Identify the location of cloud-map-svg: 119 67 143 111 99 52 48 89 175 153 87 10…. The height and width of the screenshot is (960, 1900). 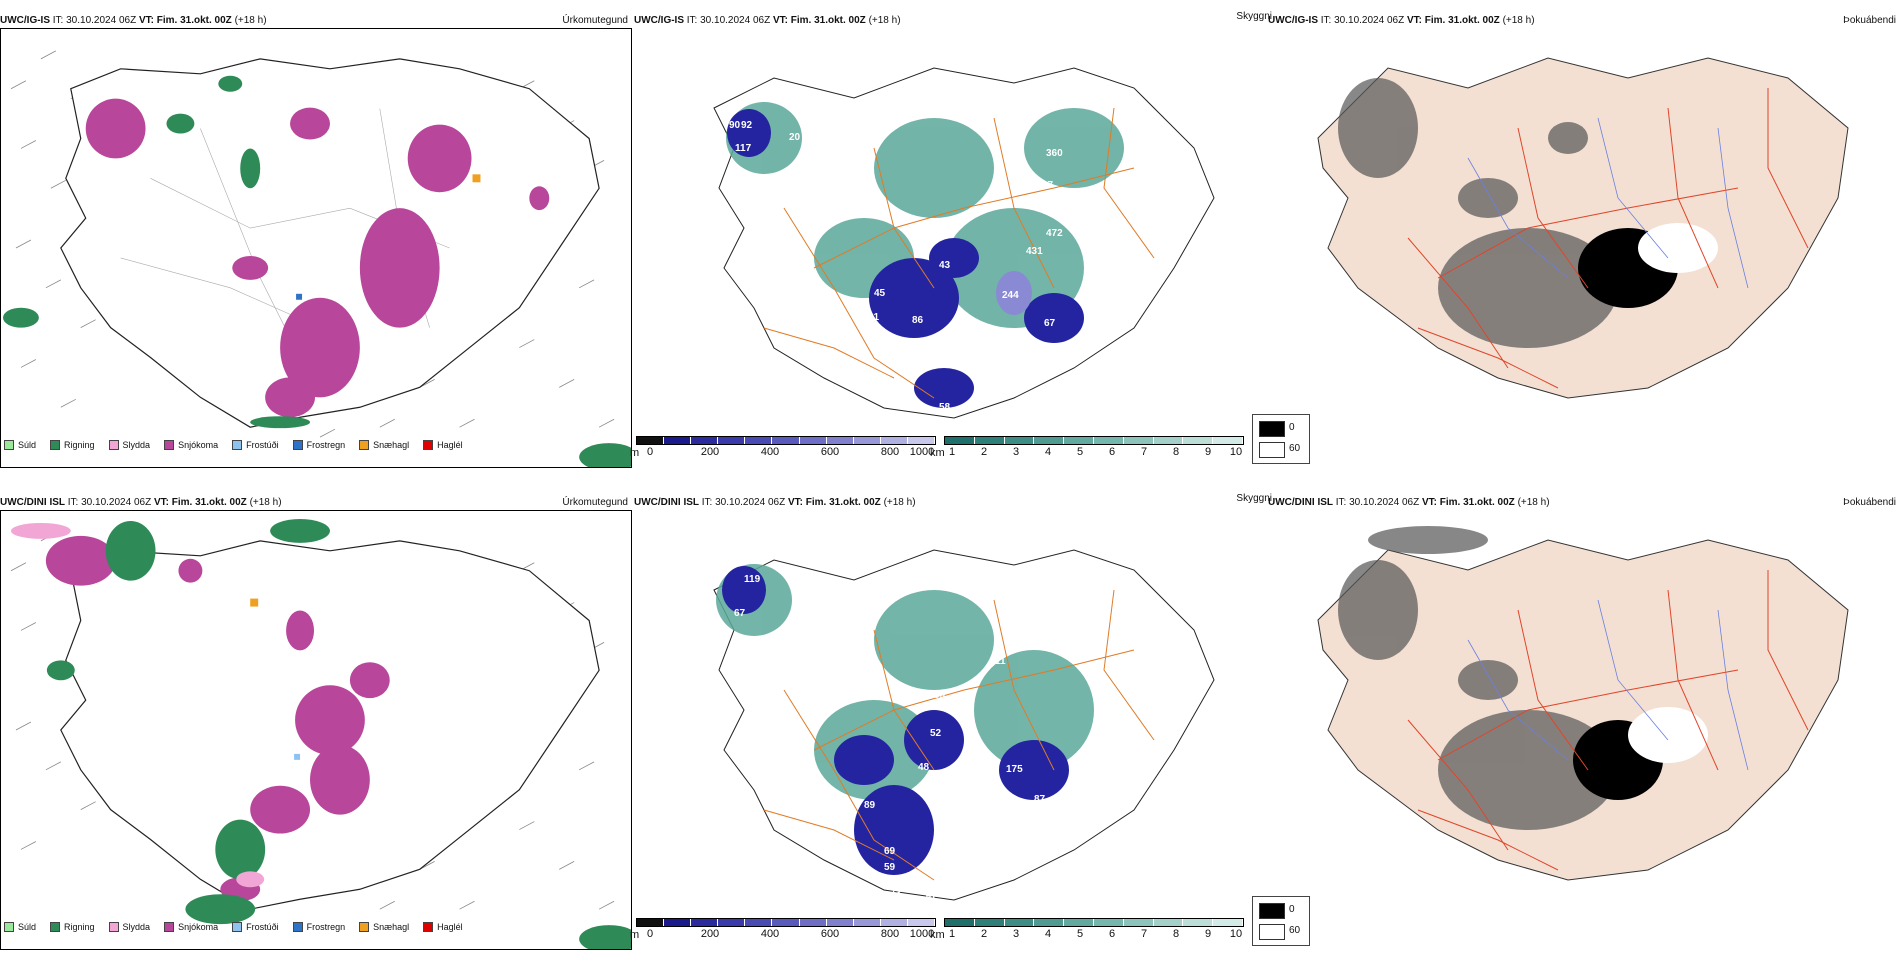
(964, 725).